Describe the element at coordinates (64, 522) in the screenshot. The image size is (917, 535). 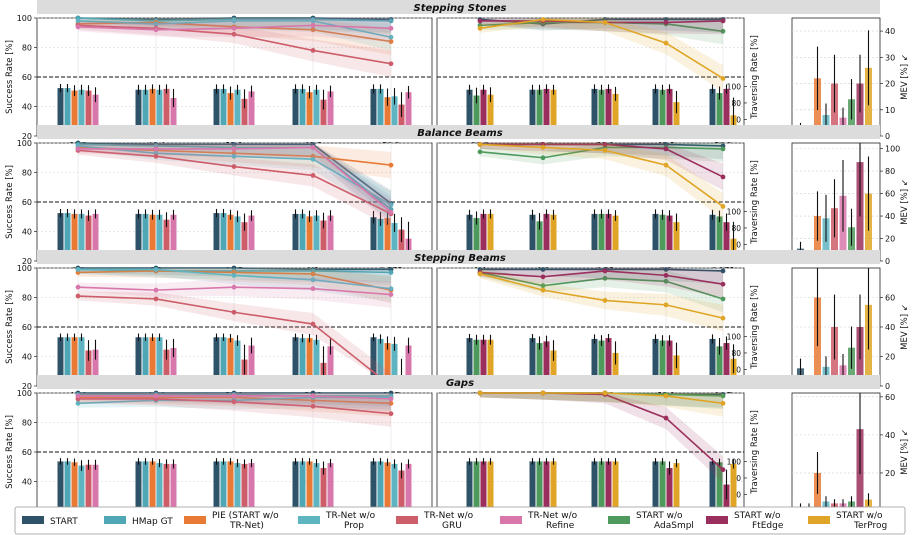
I see `legend-label: START` at that location.